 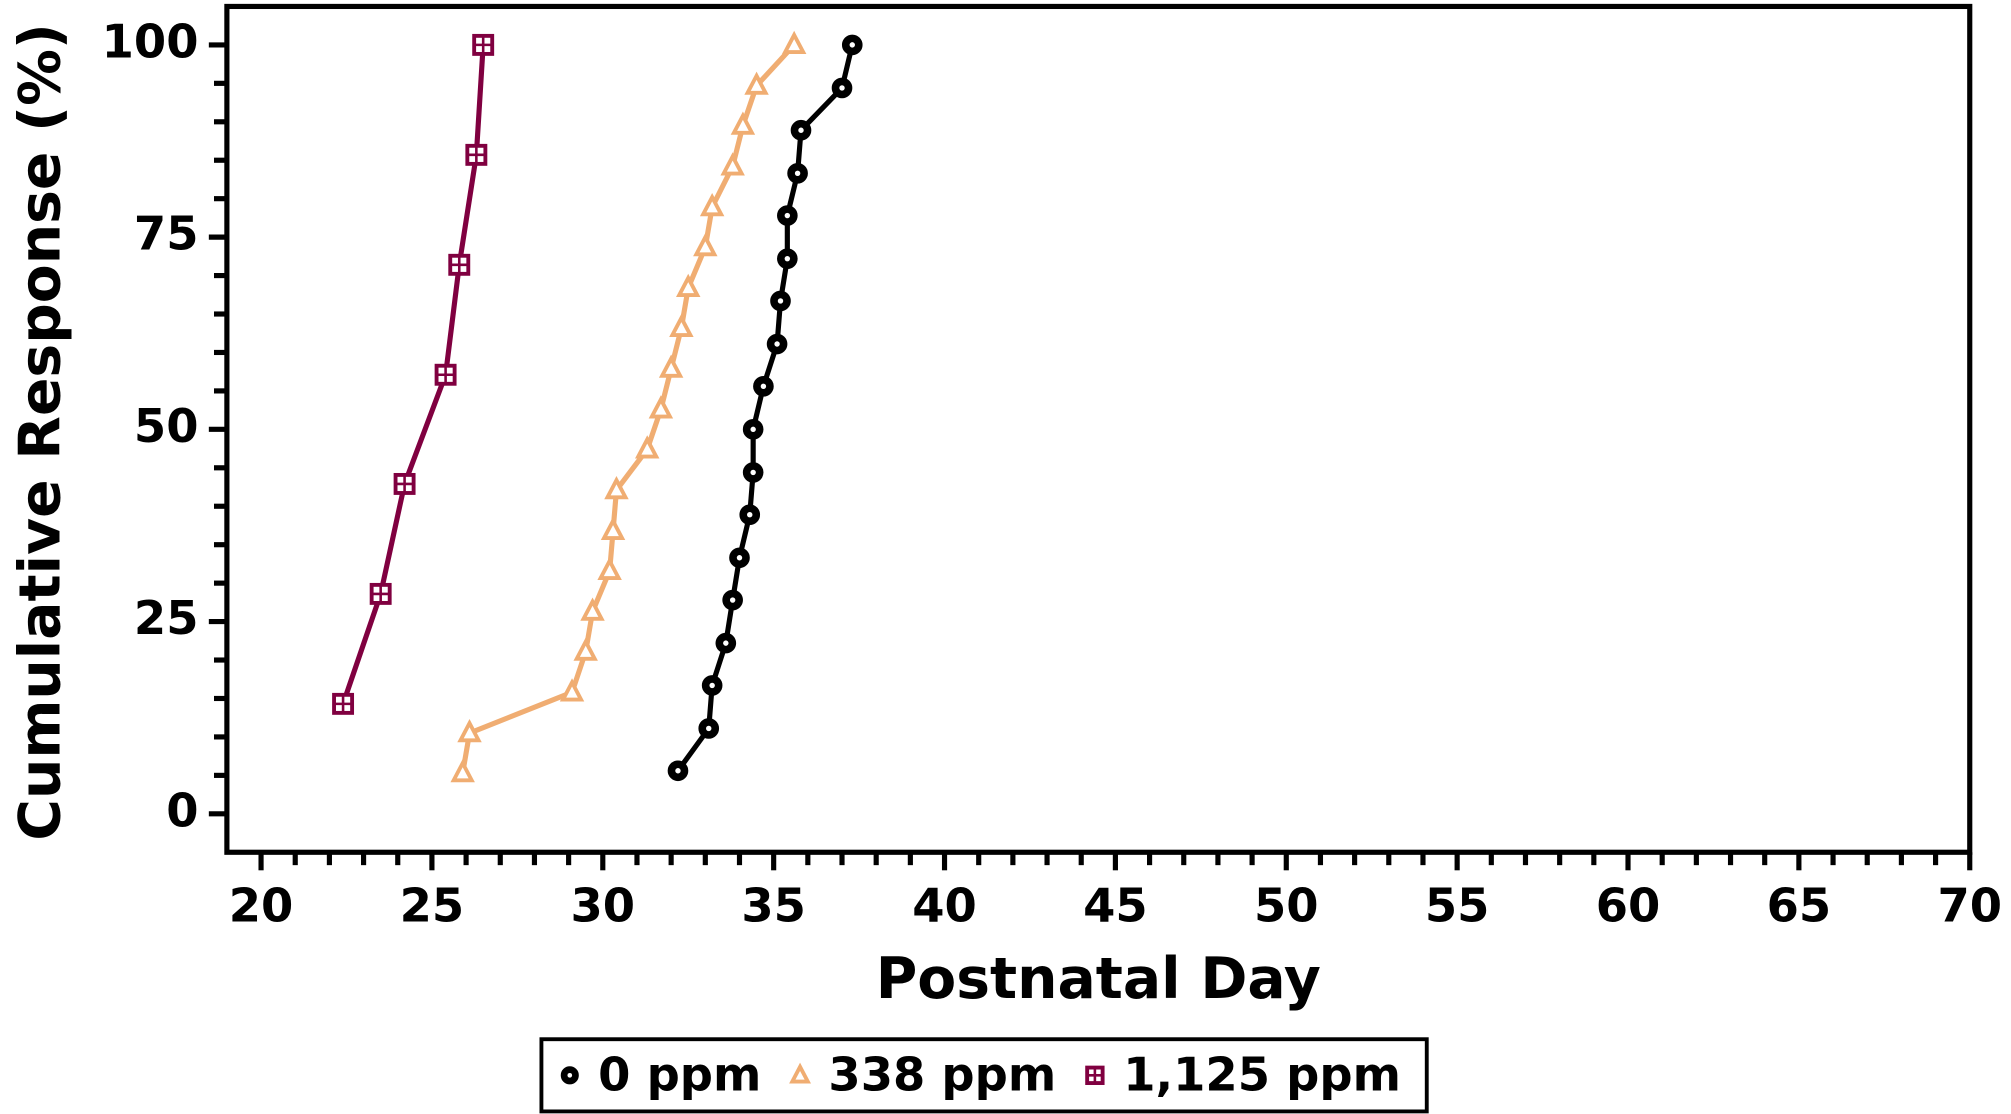 What do you see at coordinates (1628, 905) in the screenshot?
I see `x-tick-label: 60` at bounding box center [1628, 905].